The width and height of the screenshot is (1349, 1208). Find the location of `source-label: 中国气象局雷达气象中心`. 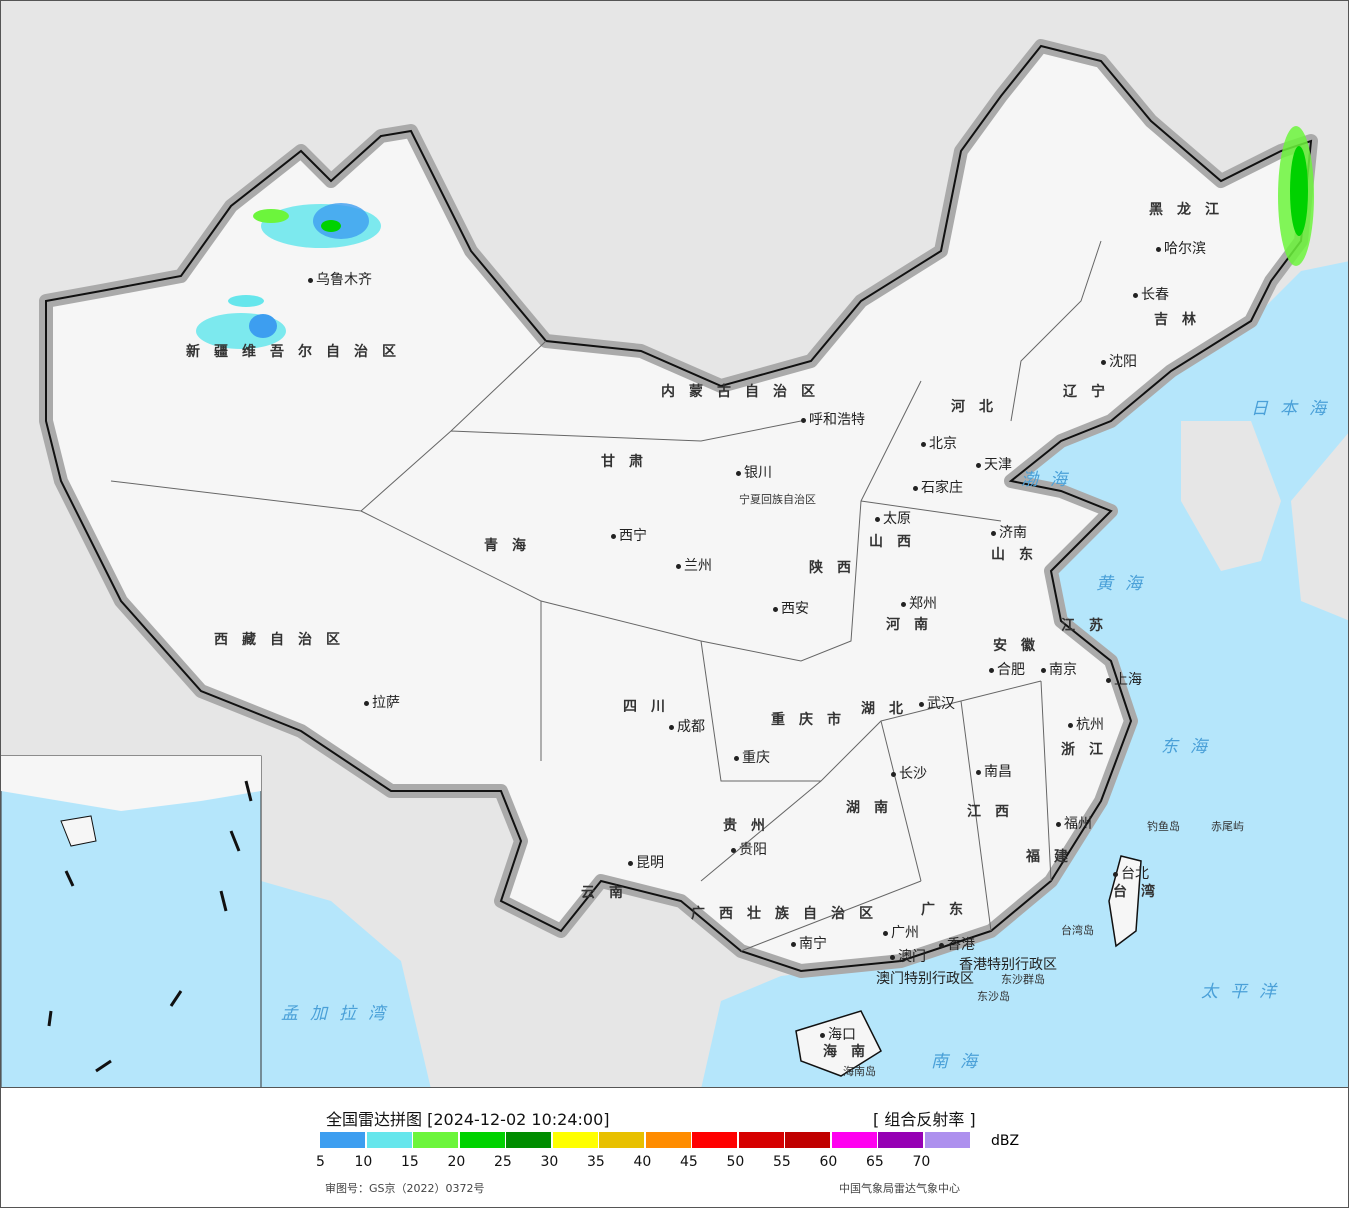

source-label: 中国气象局雷达气象中心 is located at coordinates (899, 1188).